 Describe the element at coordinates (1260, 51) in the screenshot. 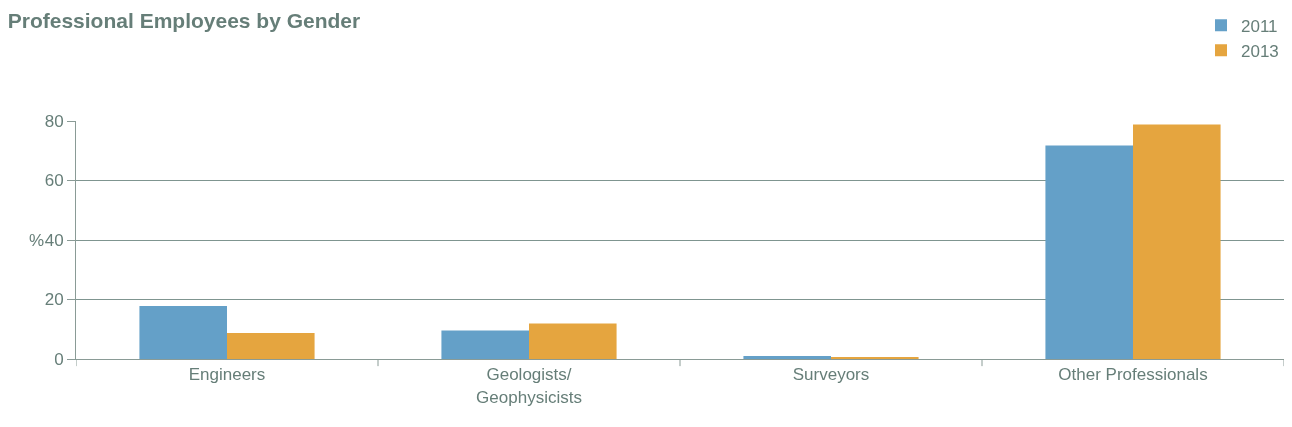

I see `legend-label: 2013` at that location.